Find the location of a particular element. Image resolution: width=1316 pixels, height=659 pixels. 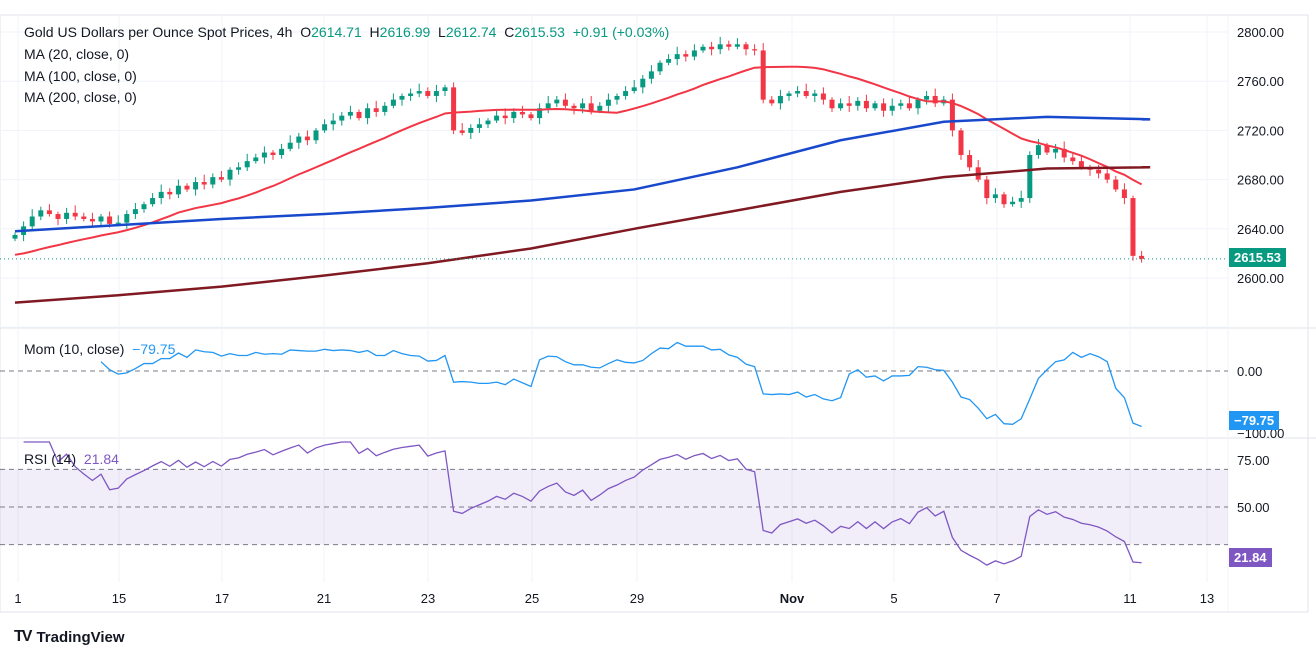

x-tick-label: 11 is located at coordinates (1130, 598).